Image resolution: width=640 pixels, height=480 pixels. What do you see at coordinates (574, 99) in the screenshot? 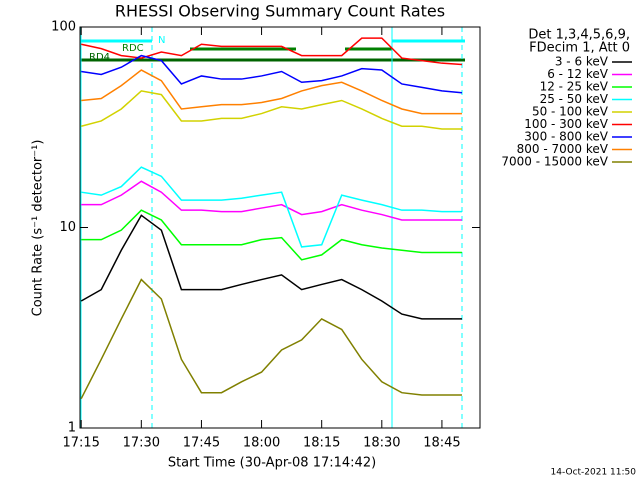
I see `legend-label: 25 - 50 keV` at bounding box center [574, 99].